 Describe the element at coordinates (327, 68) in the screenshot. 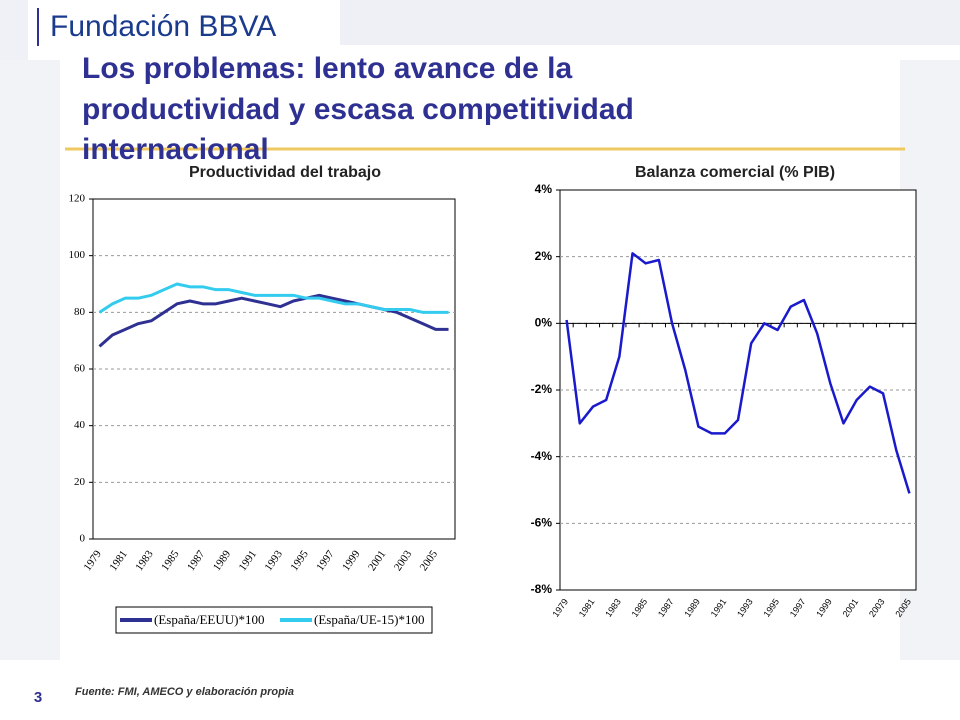

I see `slide-title: Los problemas: lento avance de la` at that location.